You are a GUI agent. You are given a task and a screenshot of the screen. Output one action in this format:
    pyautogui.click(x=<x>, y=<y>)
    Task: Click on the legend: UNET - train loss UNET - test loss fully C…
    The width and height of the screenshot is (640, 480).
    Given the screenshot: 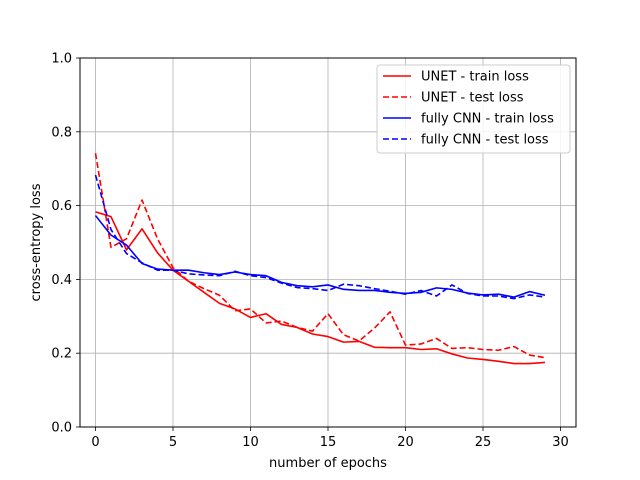 What is the action you would take?
    pyautogui.click(x=473, y=109)
    